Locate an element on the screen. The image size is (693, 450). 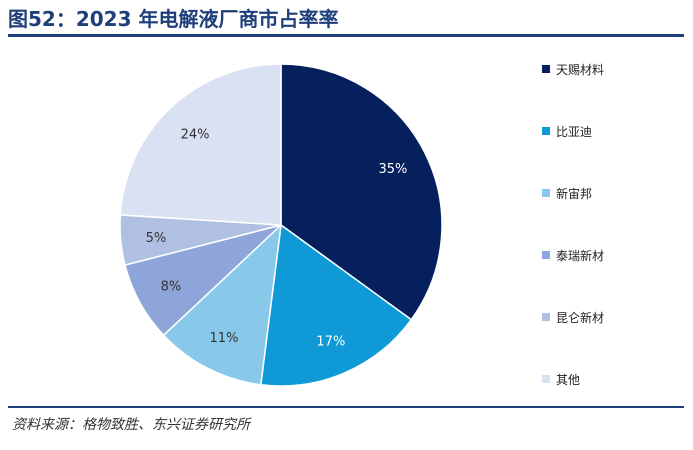
legend-item-6: 其他 is located at coordinates (561, 379).